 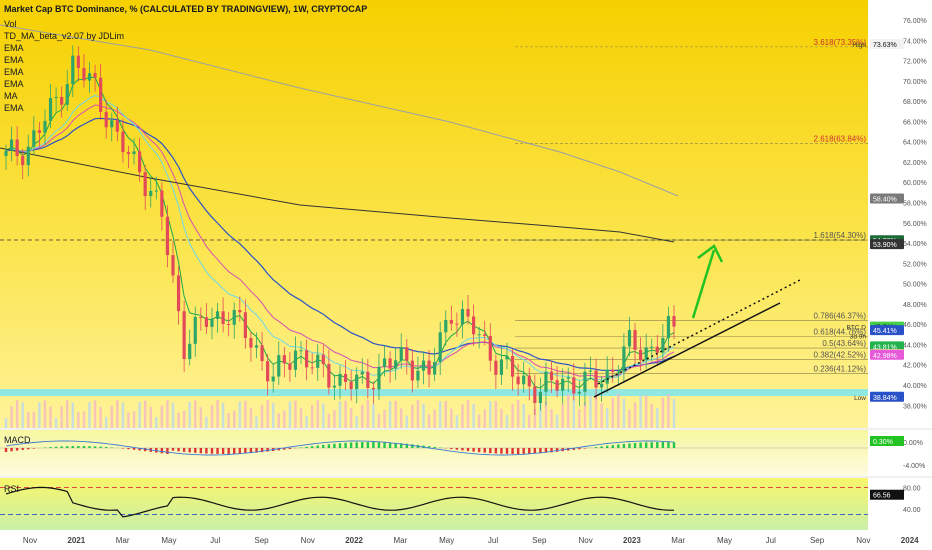 What do you see at coordinates (434, 393) in the screenshot?
I see `support-zone` at bounding box center [434, 393].